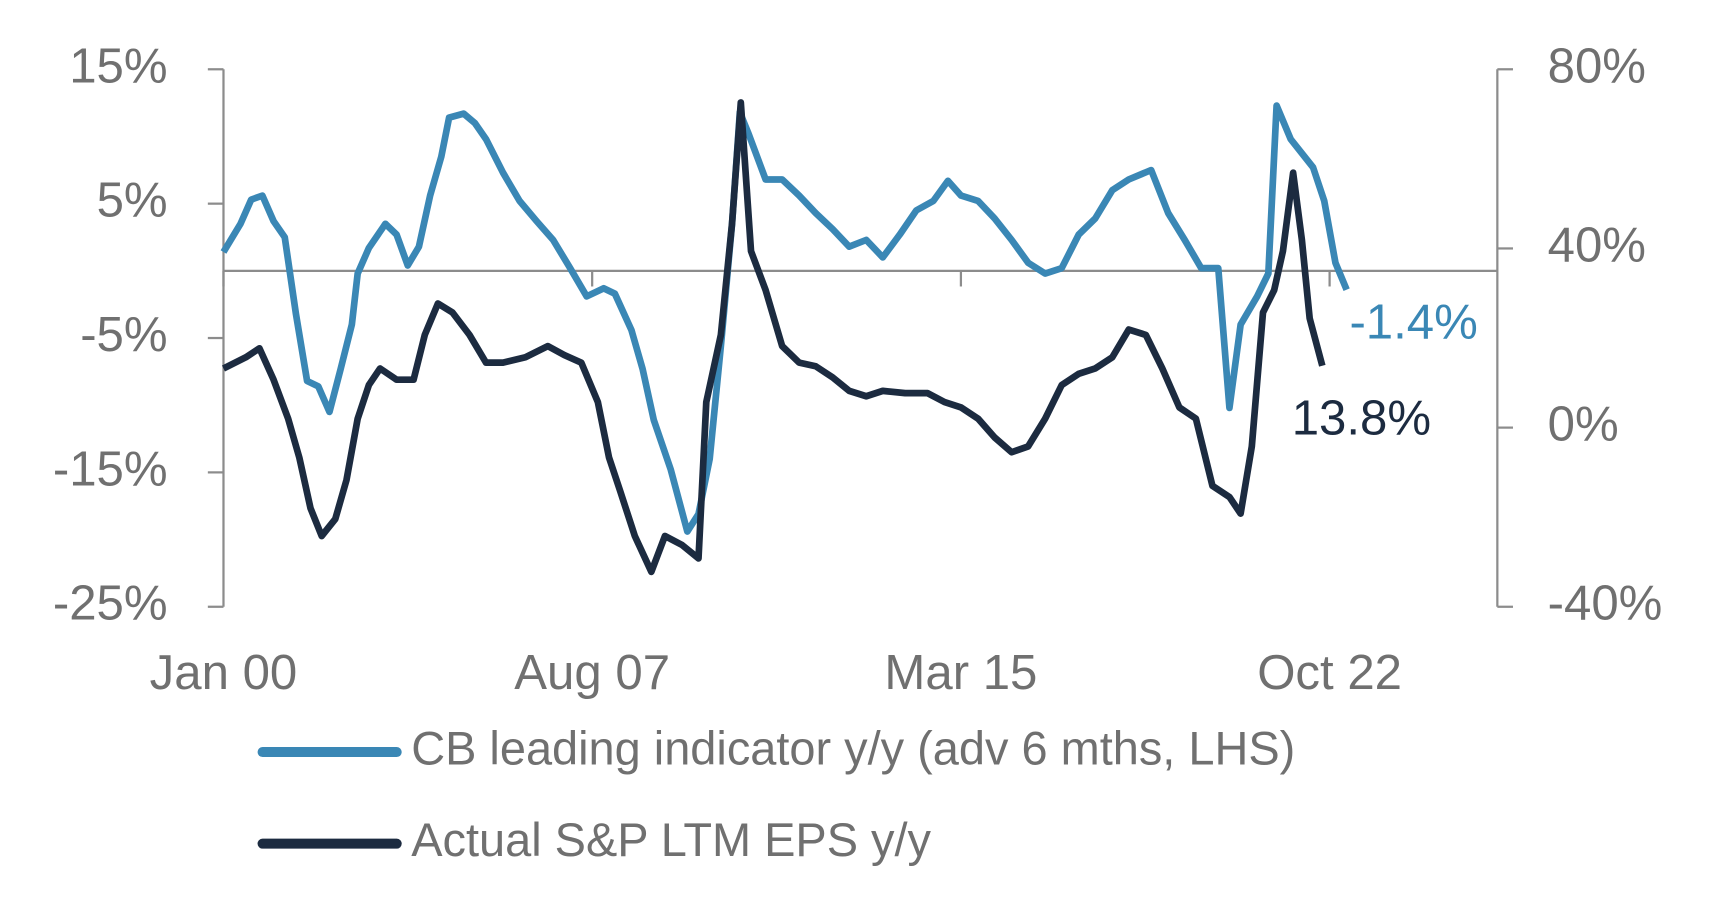 The image size is (1732, 904). What do you see at coordinates (1597, 244) in the screenshot?
I see `y2-tick-label: 40%` at bounding box center [1597, 244].